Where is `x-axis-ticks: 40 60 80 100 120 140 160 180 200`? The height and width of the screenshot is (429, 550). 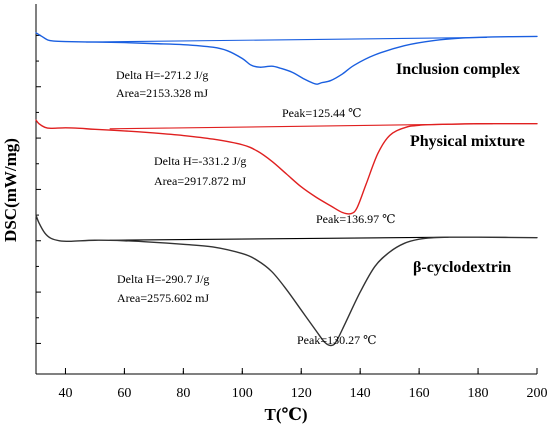
x-axis-ticks: 40 60 80 100 120 140 160 180 200 is located at coordinates (303, 384).